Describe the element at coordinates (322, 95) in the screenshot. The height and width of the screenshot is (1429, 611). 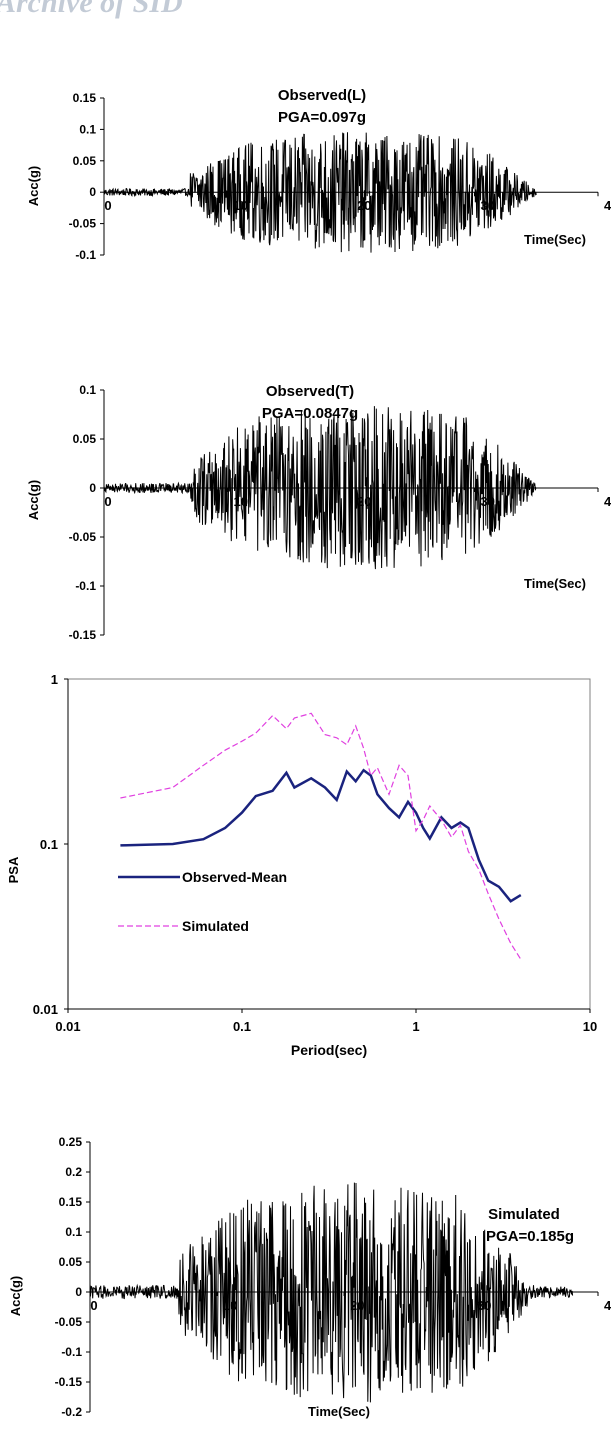
I see `chart-title: Observed(L)` at that location.